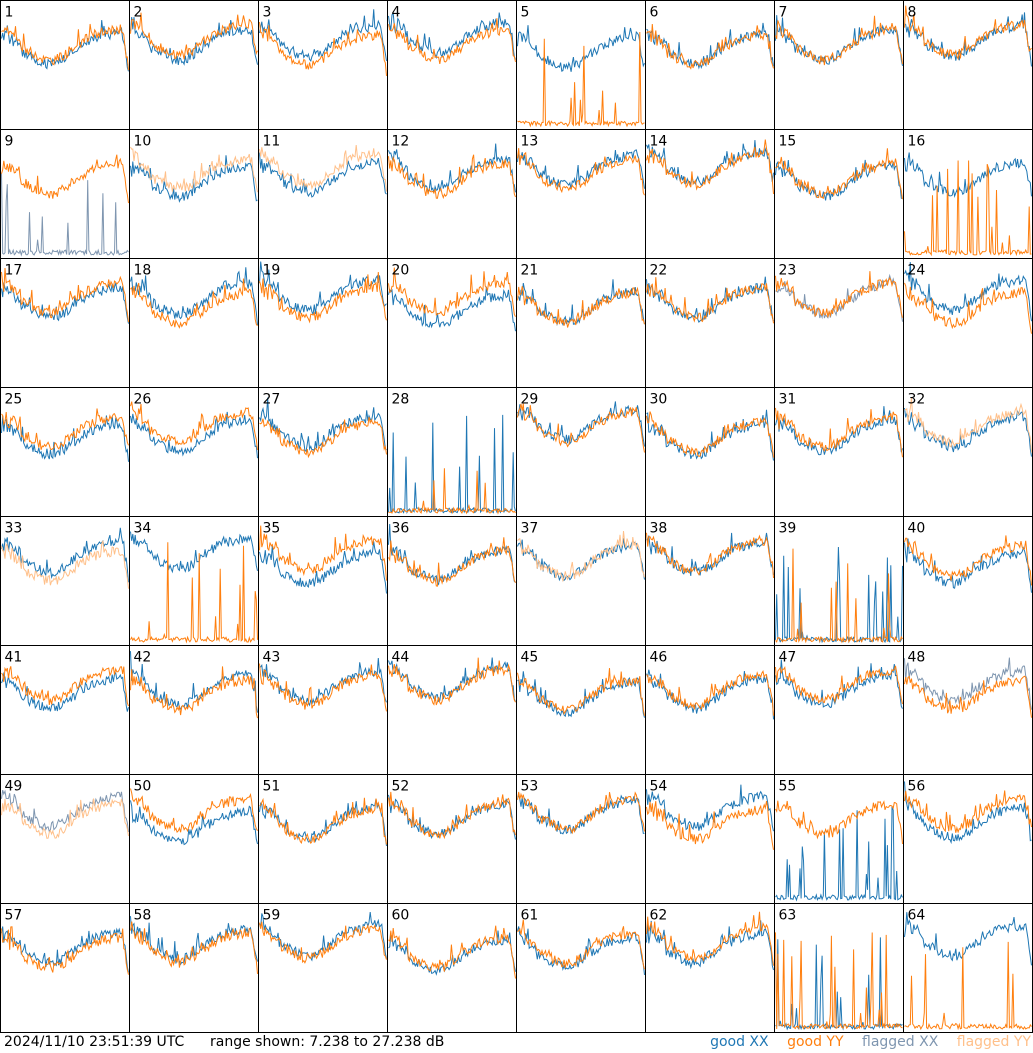 The width and height of the screenshot is (1033, 1053). Describe the element at coordinates (401, 529) in the screenshot. I see `panel-label: 36` at that location.